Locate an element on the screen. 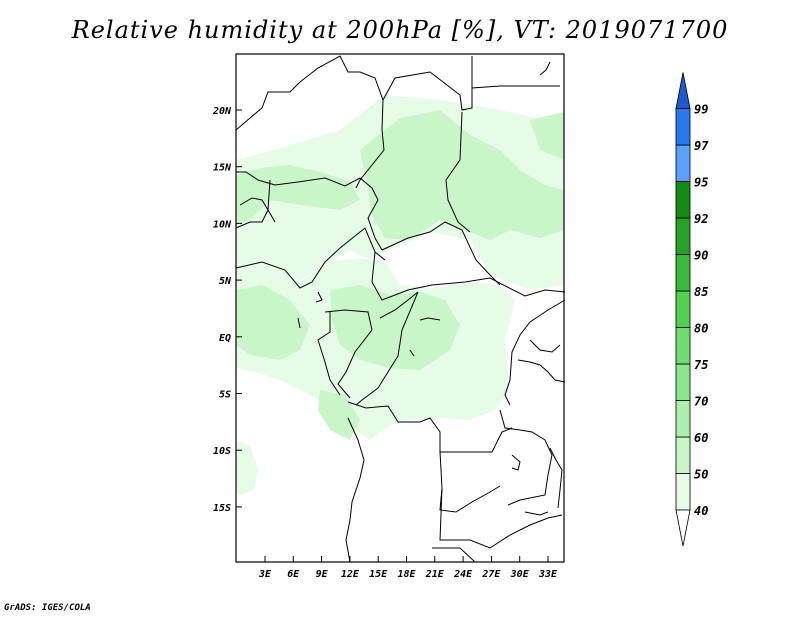 This screenshot has width=800, height=618. colorbar-label: 90 is located at coordinates (701, 256).